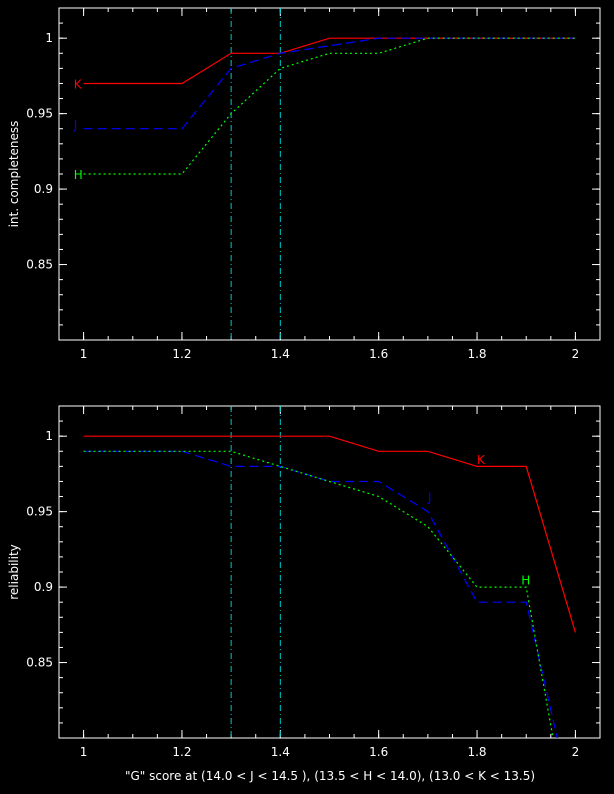  Describe the element at coordinates (14, 572) in the screenshot. I see `y-axis-label: reliability` at that location.